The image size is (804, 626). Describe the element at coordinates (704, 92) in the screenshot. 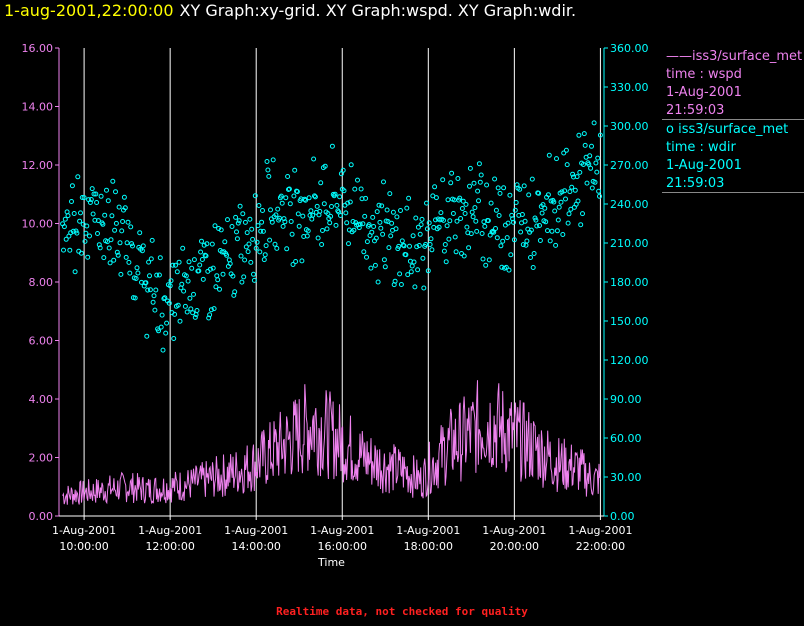

I see `legend-wspd-date: 1-Aug-2001` at that location.